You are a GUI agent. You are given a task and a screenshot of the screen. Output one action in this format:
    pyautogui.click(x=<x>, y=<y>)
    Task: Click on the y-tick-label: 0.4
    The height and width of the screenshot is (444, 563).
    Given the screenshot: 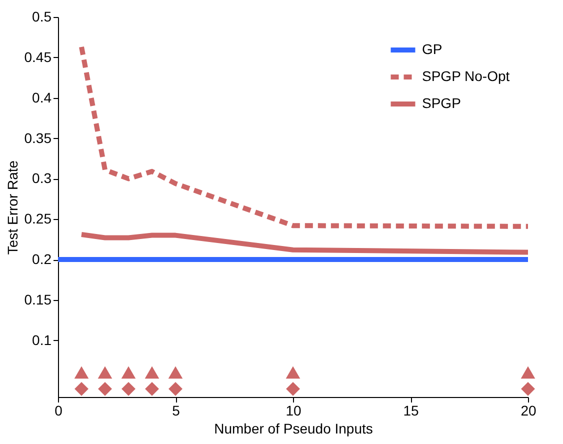 What is the action you would take?
    pyautogui.click(x=42, y=97)
    